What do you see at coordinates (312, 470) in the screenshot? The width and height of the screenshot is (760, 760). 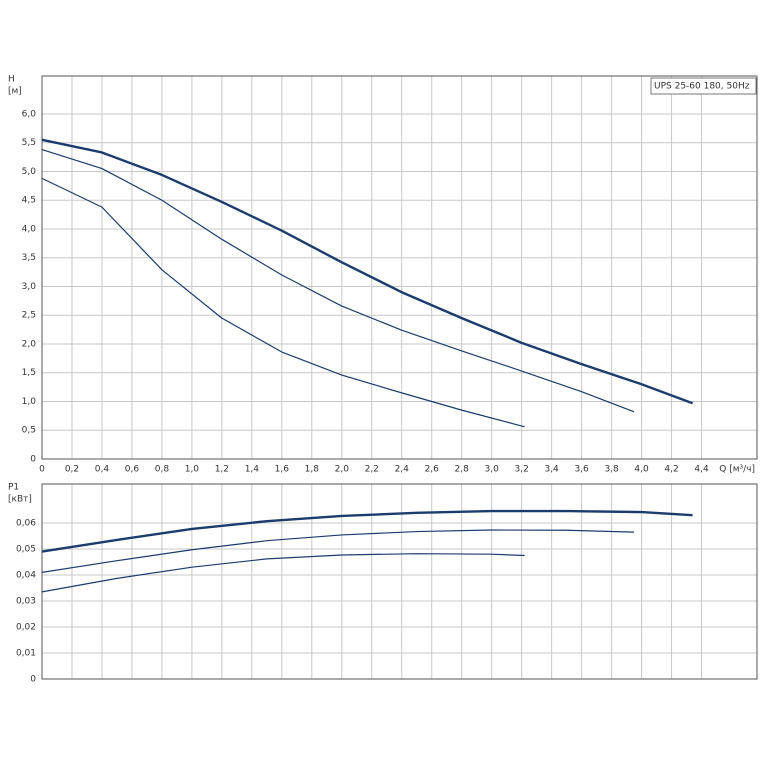 I see `x-tick-label: 1,8` at bounding box center [312, 470].